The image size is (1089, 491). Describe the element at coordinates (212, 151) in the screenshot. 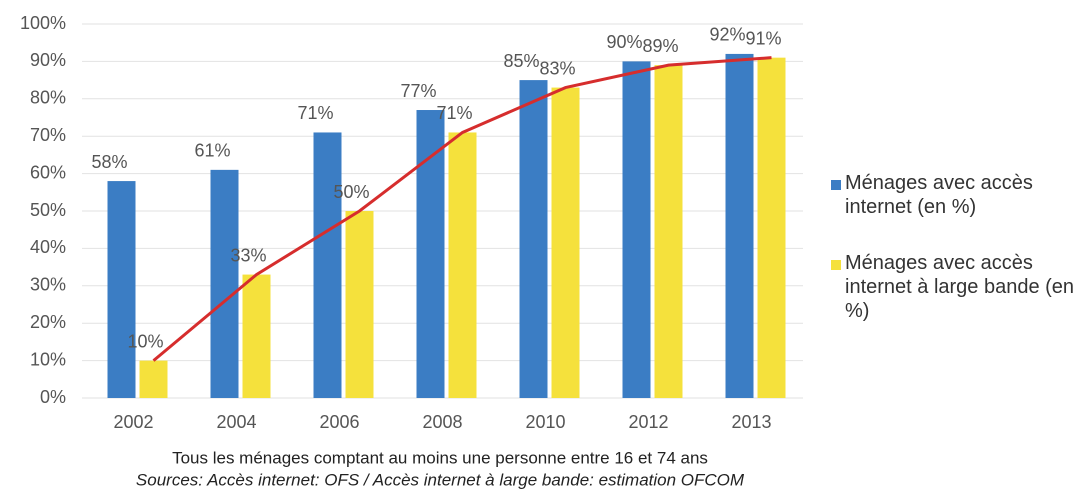

I see `value-label: 61%` at that location.